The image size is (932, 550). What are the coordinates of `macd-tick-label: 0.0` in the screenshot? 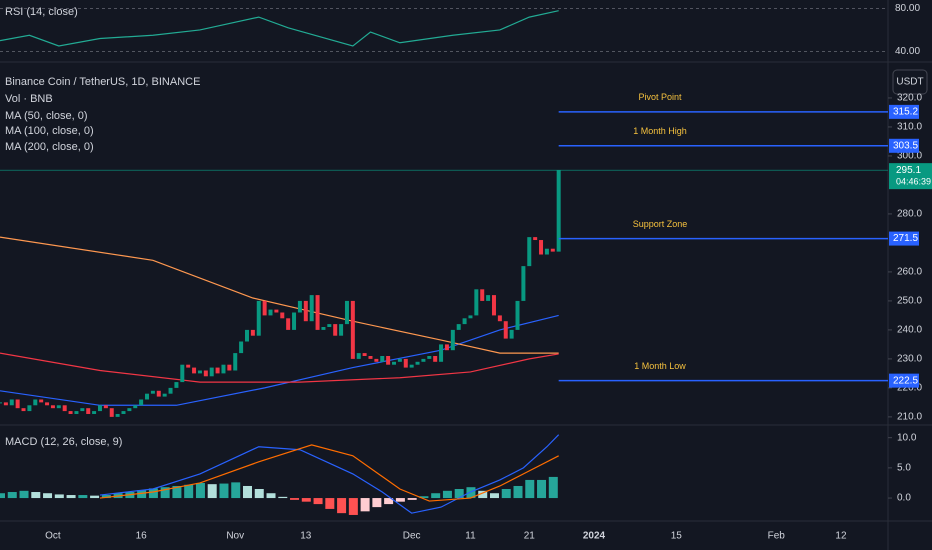 It's located at (904, 498).